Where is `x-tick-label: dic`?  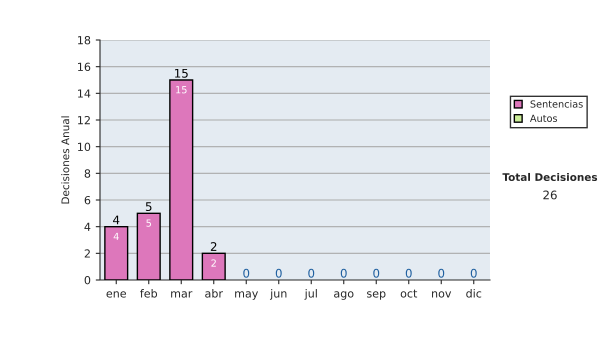 x-tick-label: dic is located at coordinates (474, 293).